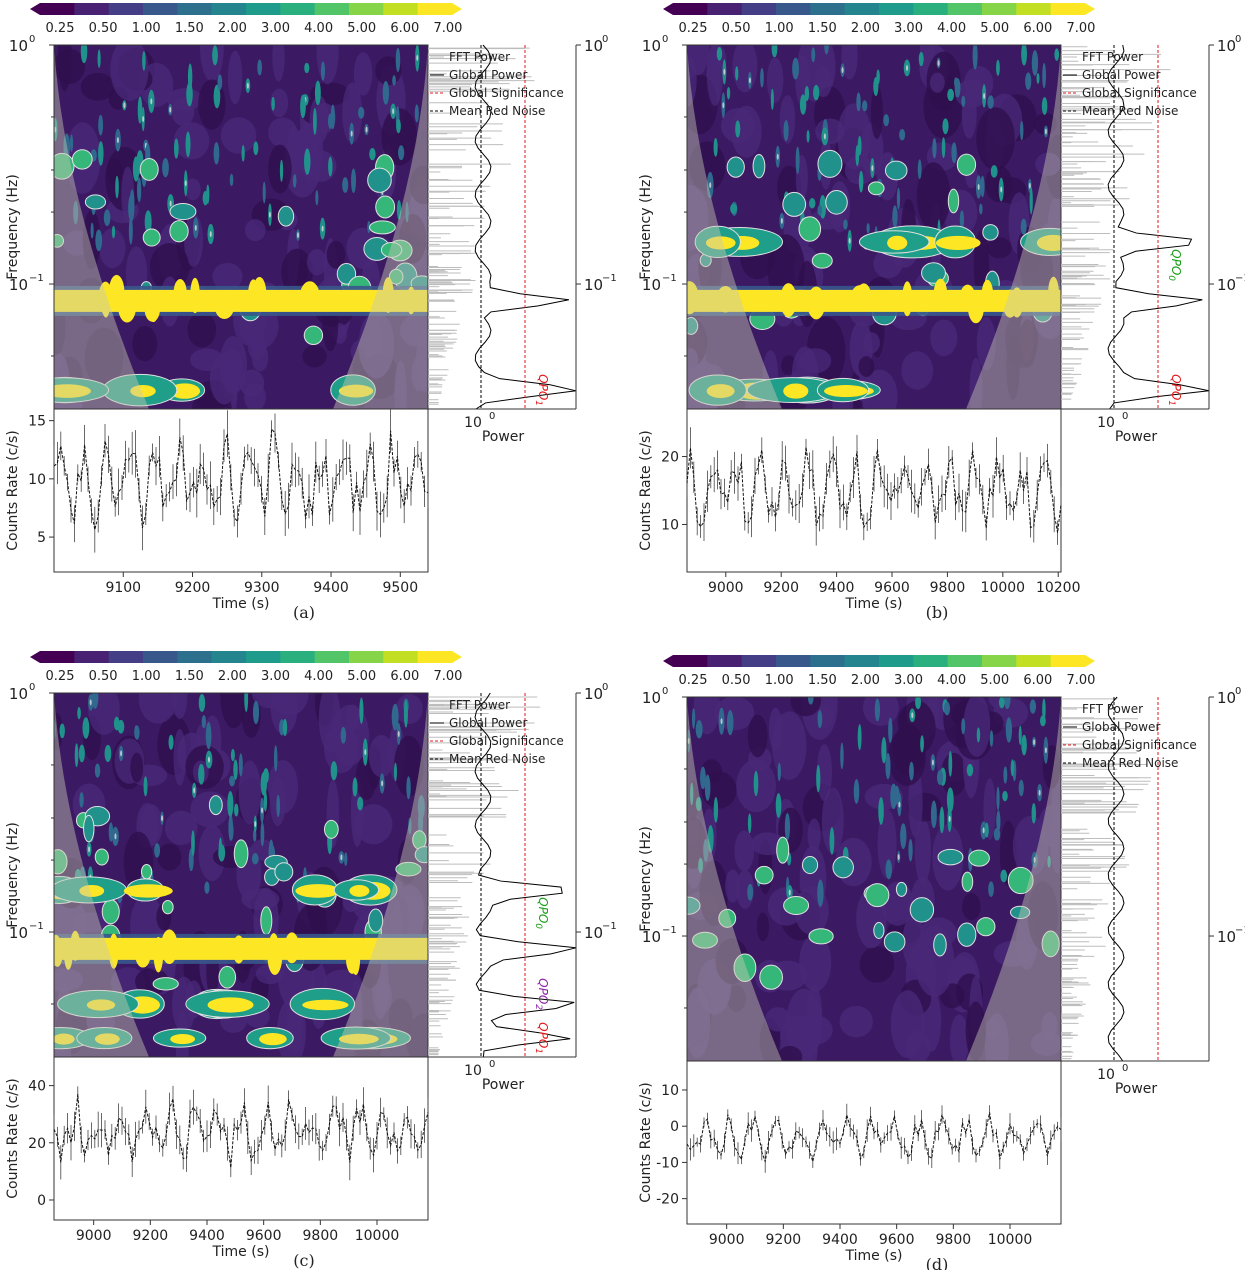  Describe the element at coordinates (1106, 1075) in the screenshot. I see `power-tick-label: 10` at that location.